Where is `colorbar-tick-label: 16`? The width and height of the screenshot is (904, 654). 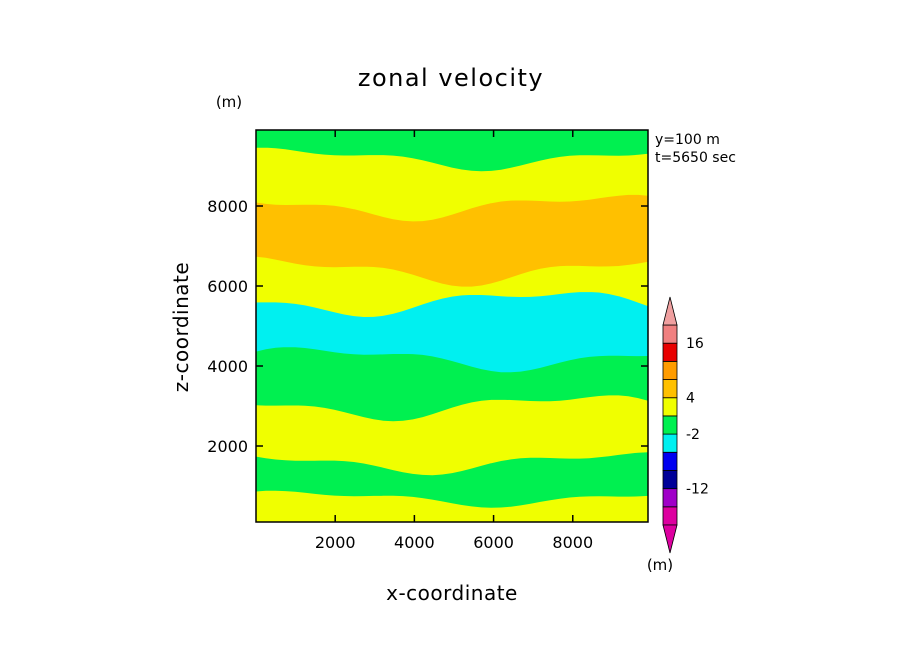
colorbar-tick-label: 16 is located at coordinates (695, 344).